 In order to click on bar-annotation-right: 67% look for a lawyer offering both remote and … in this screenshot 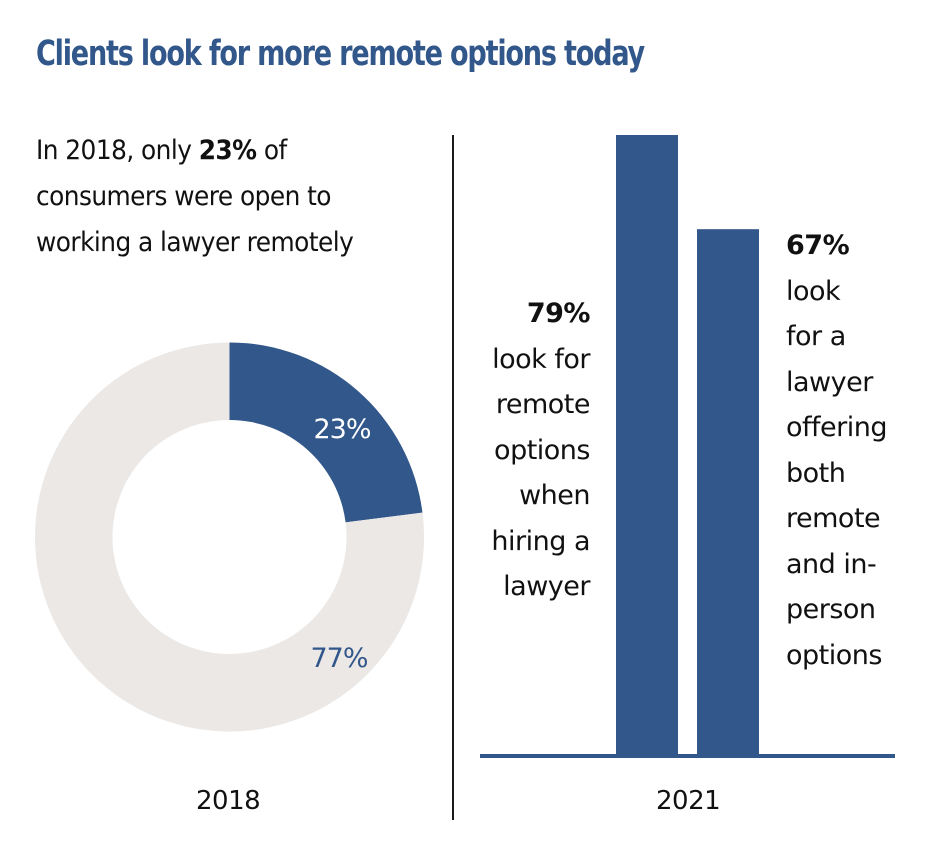, I will do `click(837, 450)`.